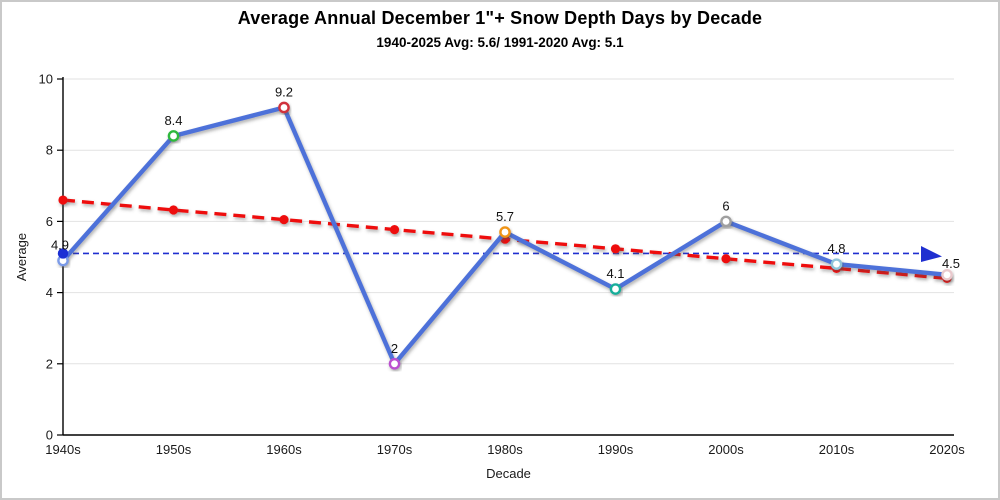  Describe the element at coordinates (63, 449) in the screenshot. I see `x-tick-label: 1940s` at that location.